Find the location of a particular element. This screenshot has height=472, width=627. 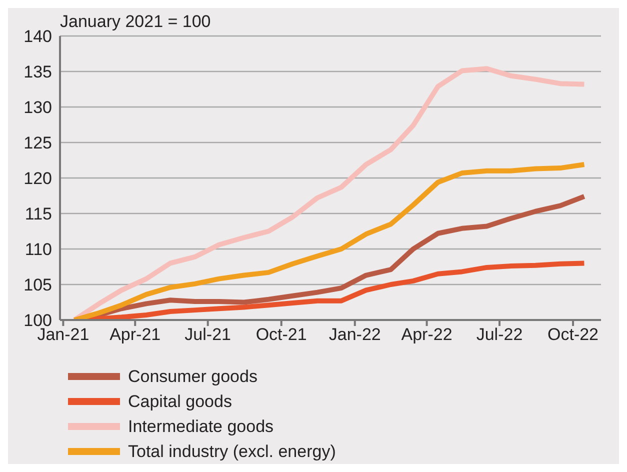

y-tick-label: 135 is located at coordinates (38, 72).